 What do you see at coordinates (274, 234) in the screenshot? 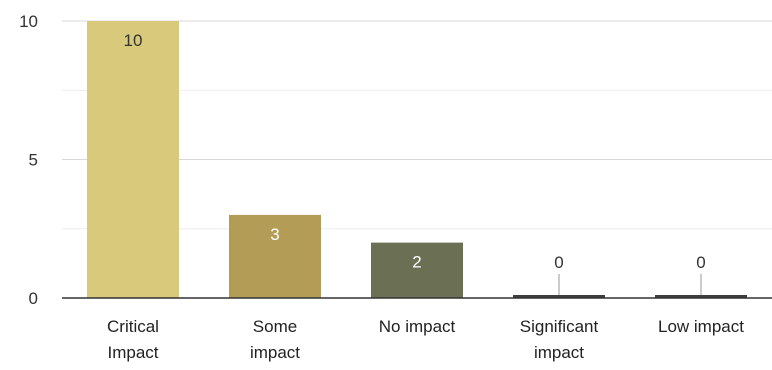
I see `data-label: 3` at bounding box center [274, 234].